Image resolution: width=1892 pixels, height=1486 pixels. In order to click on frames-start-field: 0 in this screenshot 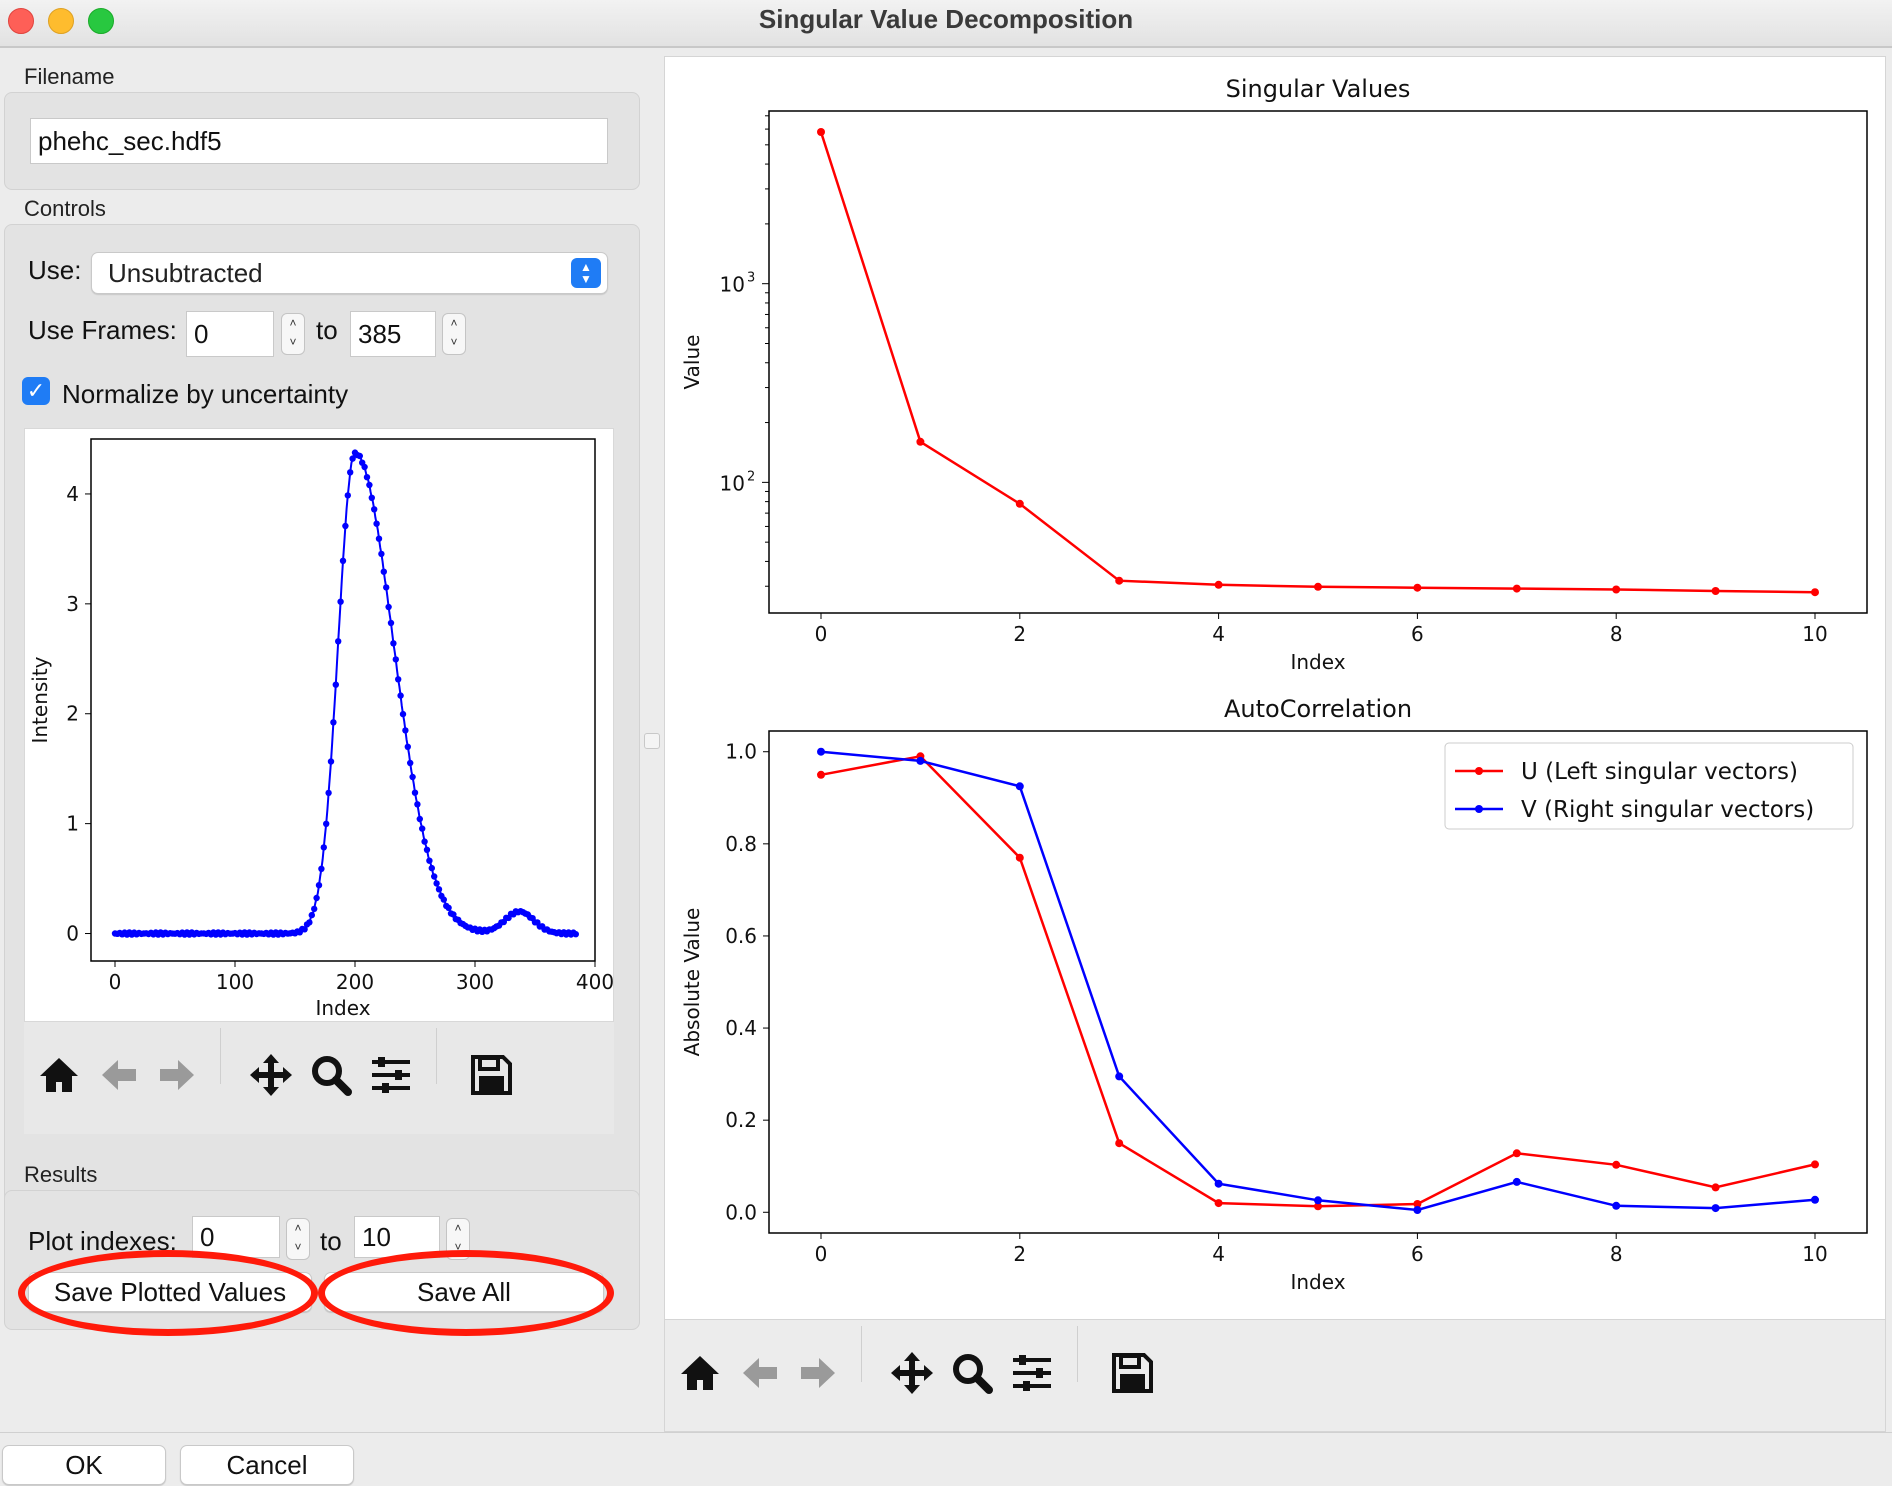, I will do `click(230, 334)`.